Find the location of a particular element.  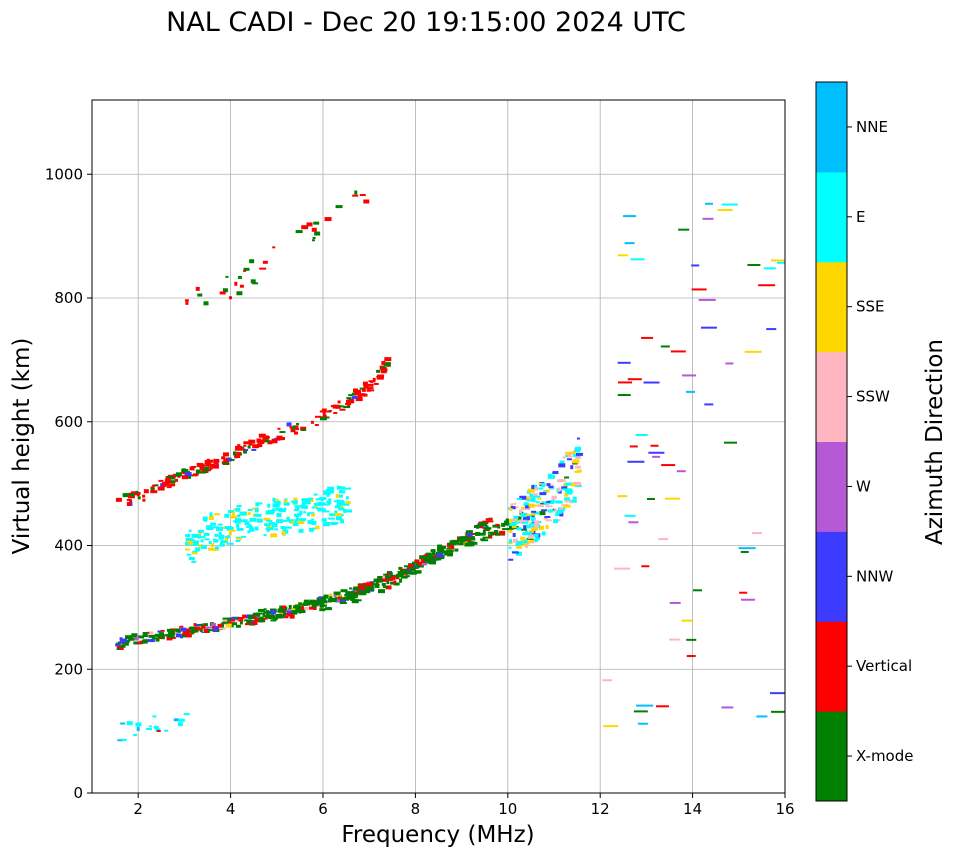

colorbar-segment is located at coordinates (831, 307).